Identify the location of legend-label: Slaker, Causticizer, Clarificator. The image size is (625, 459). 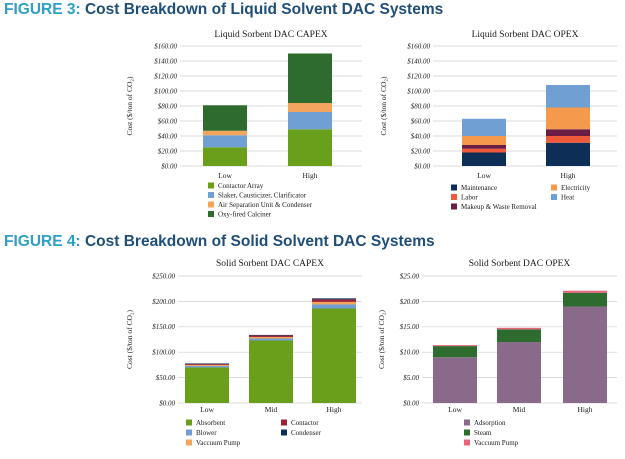
(262, 196).